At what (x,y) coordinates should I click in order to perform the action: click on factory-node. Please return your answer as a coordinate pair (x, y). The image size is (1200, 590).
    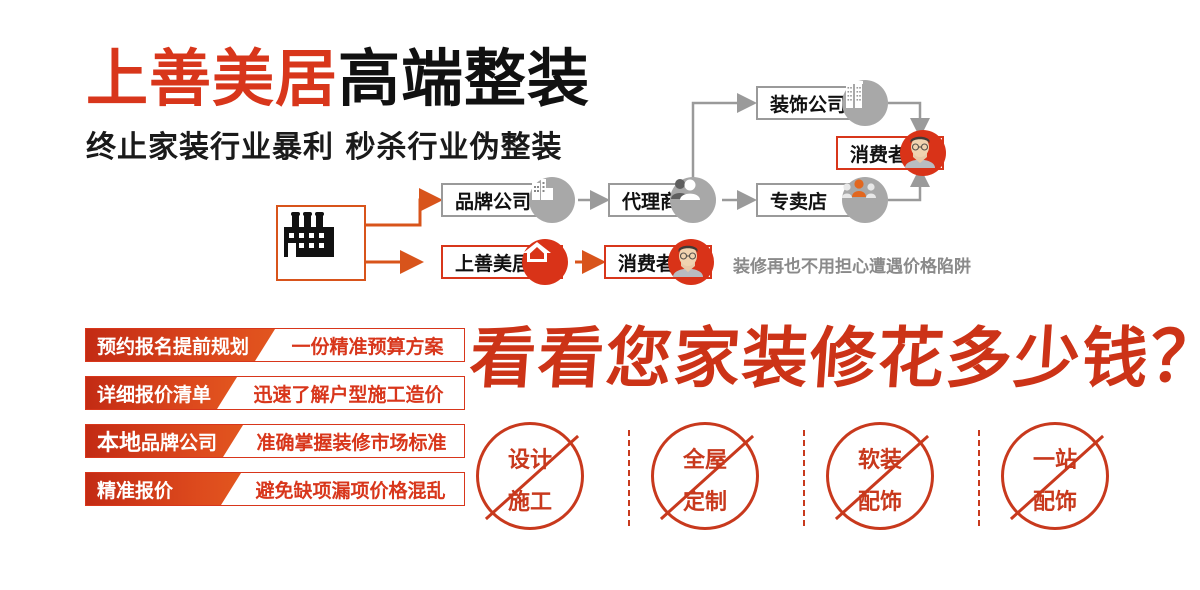
    Looking at the image, I should click on (321, 243).